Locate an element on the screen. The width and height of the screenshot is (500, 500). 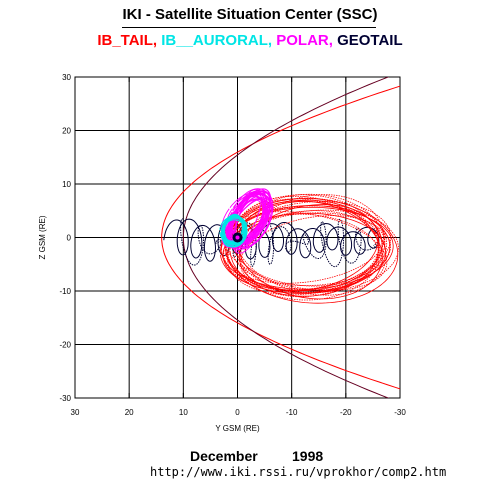
footer-month: December is located at coordinates (224, 456).